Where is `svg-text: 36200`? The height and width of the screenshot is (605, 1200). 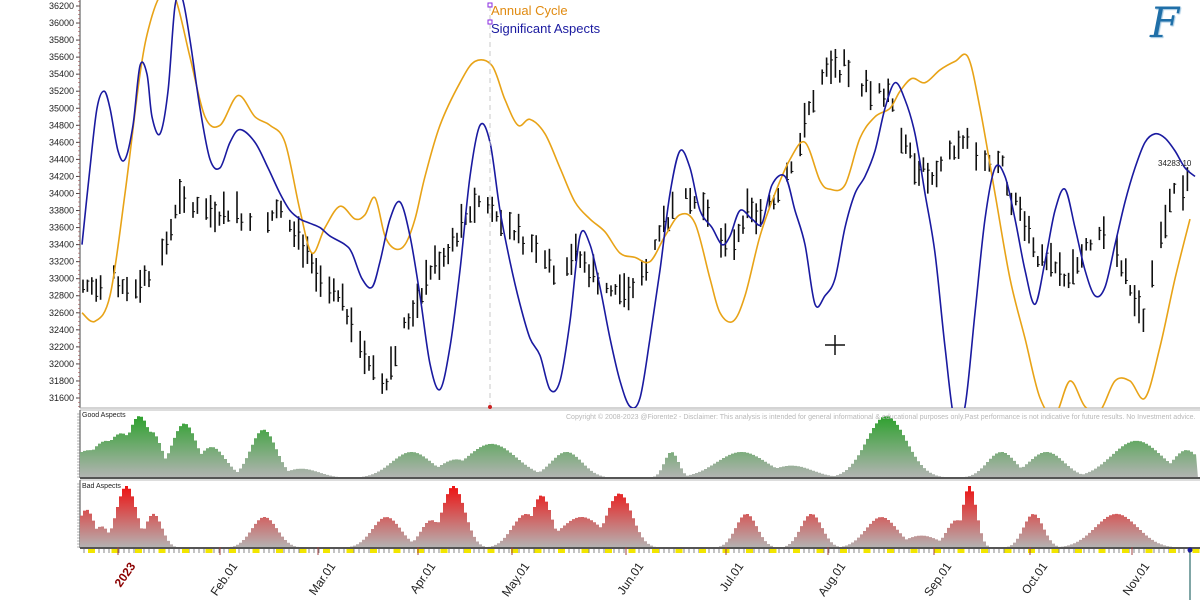
svg-text: 36200 is located at coordinates (61, 6).